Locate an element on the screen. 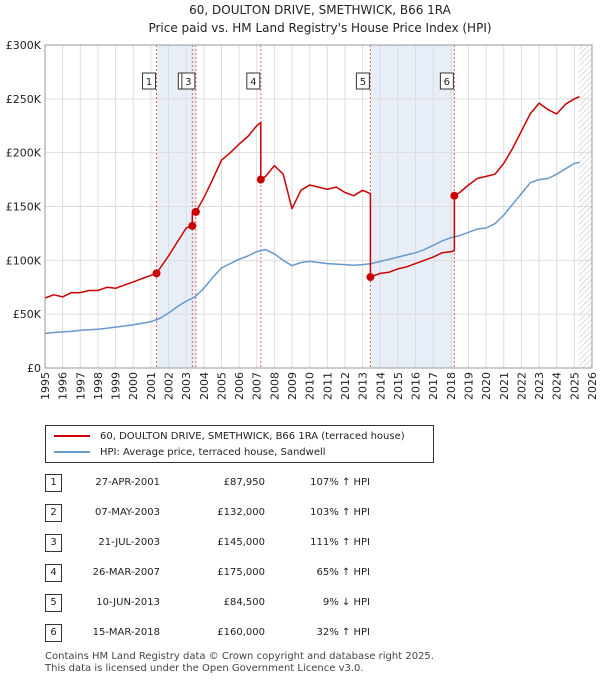 The height and width of the screenshot is (680, 600). chart-title: 60, DOULTON DRIVE, SMETHWICK, B66 1RA is located at coordinates (320, 10).